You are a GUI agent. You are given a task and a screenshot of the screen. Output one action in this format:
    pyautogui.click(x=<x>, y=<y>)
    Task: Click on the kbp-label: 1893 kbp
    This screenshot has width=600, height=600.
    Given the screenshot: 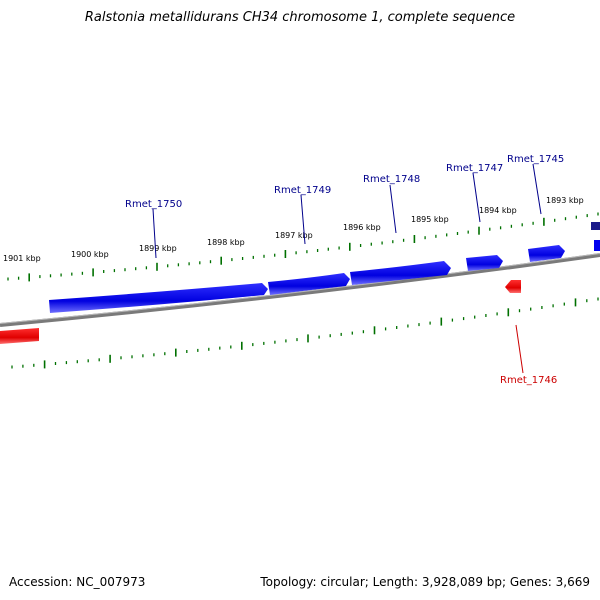 What is the action you would take?
    pyautogui.click(x=565, y=200)
    